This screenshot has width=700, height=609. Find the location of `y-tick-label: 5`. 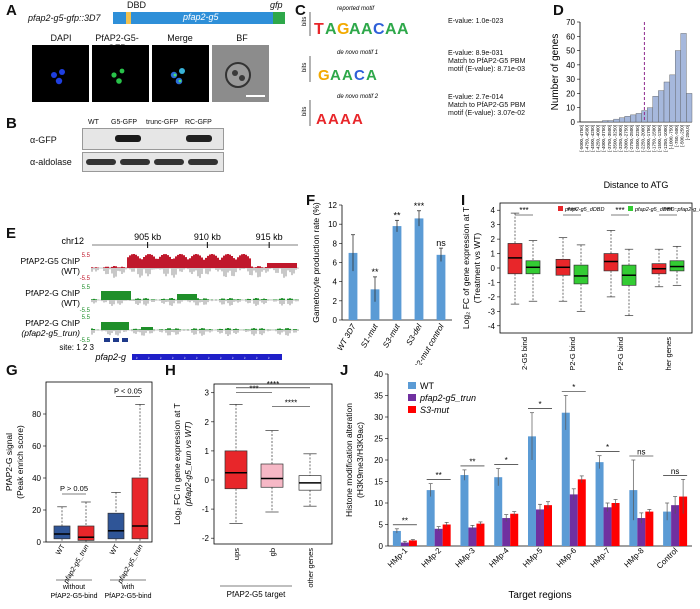

y-tick-label: 5 is located at coordinates (381, 525).